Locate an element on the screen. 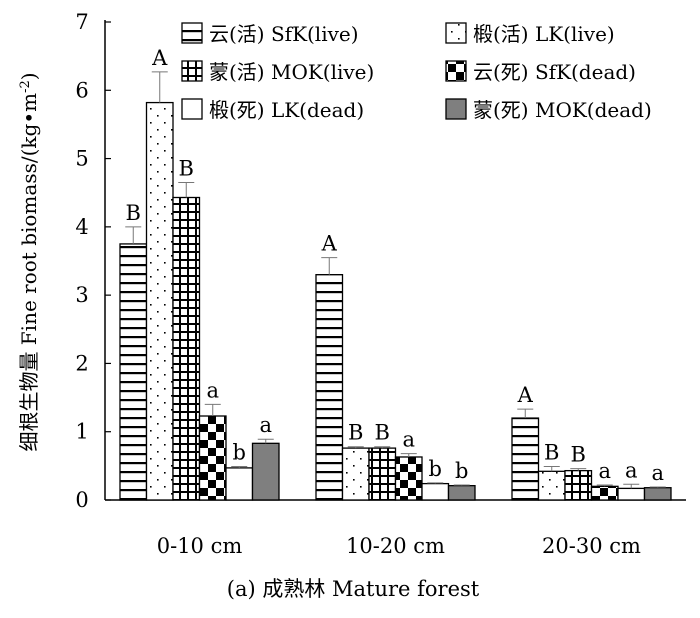  category-label: 20-30 cm is located at coordinates (591, 546).